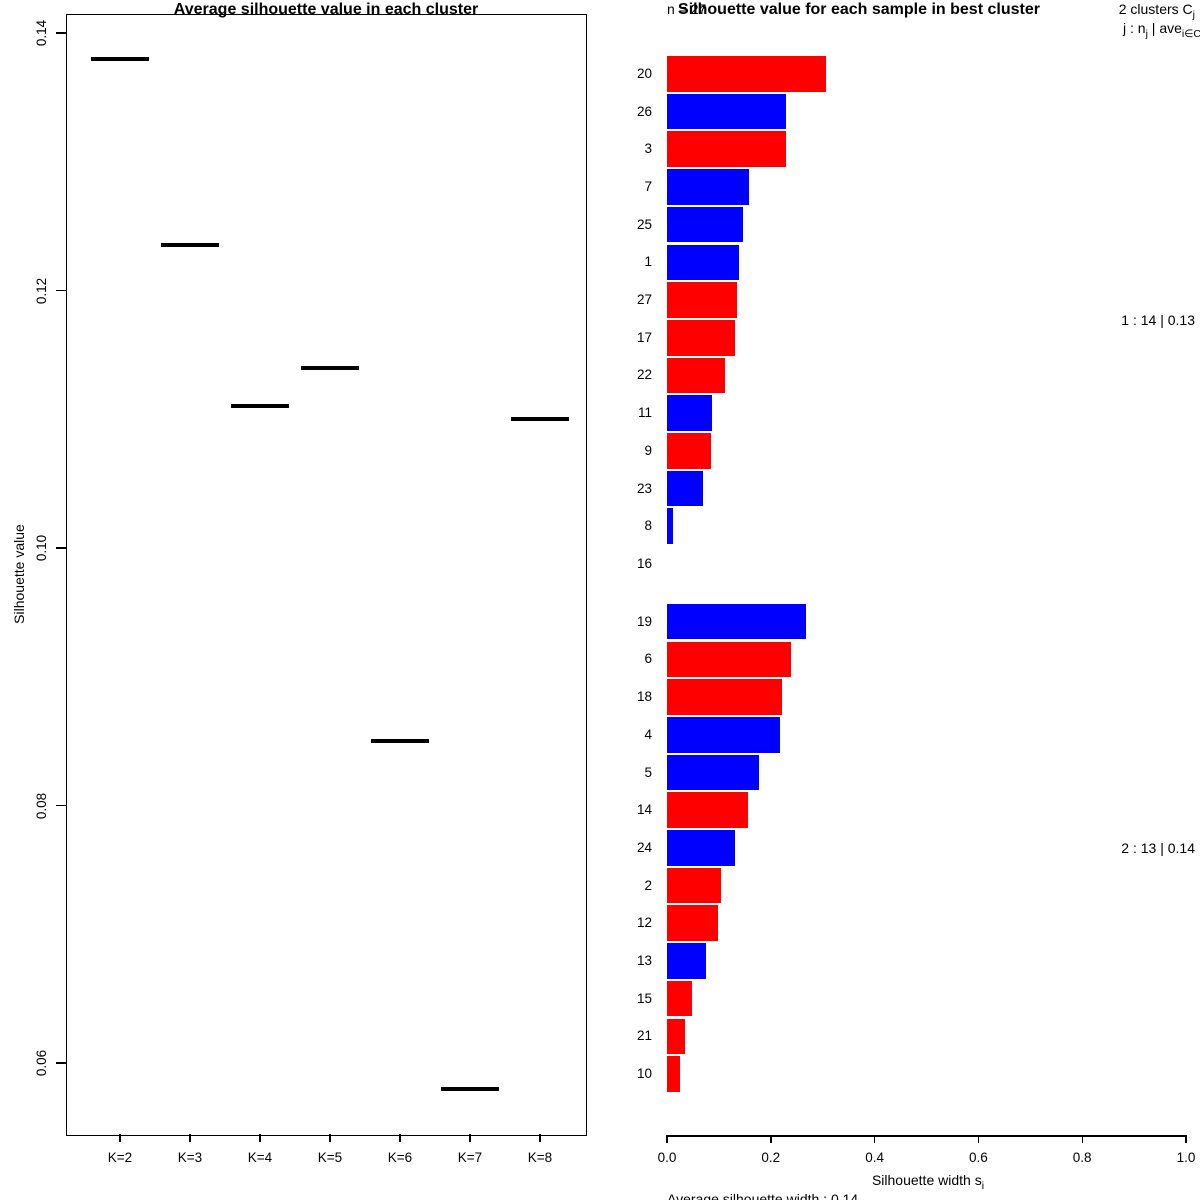 This screenshot has height=1200, width=1200. I want to click on sample-label: 16, so click(644, 563).